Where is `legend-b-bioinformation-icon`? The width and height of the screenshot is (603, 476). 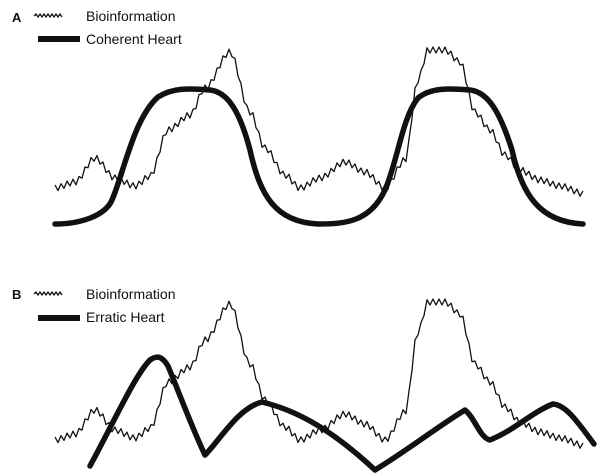 legend-b-bioinformation-icon is located at coordinates (48, 293).